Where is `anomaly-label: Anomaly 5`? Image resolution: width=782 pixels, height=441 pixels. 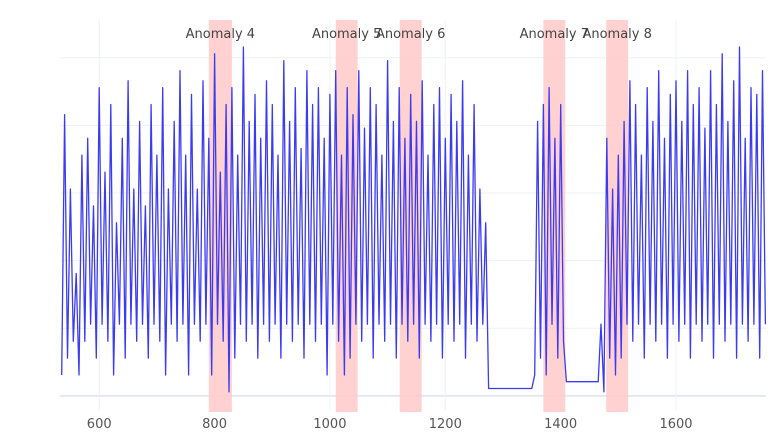 anomaly-label: Anomaly 5 is located at coordinates (346, 34).